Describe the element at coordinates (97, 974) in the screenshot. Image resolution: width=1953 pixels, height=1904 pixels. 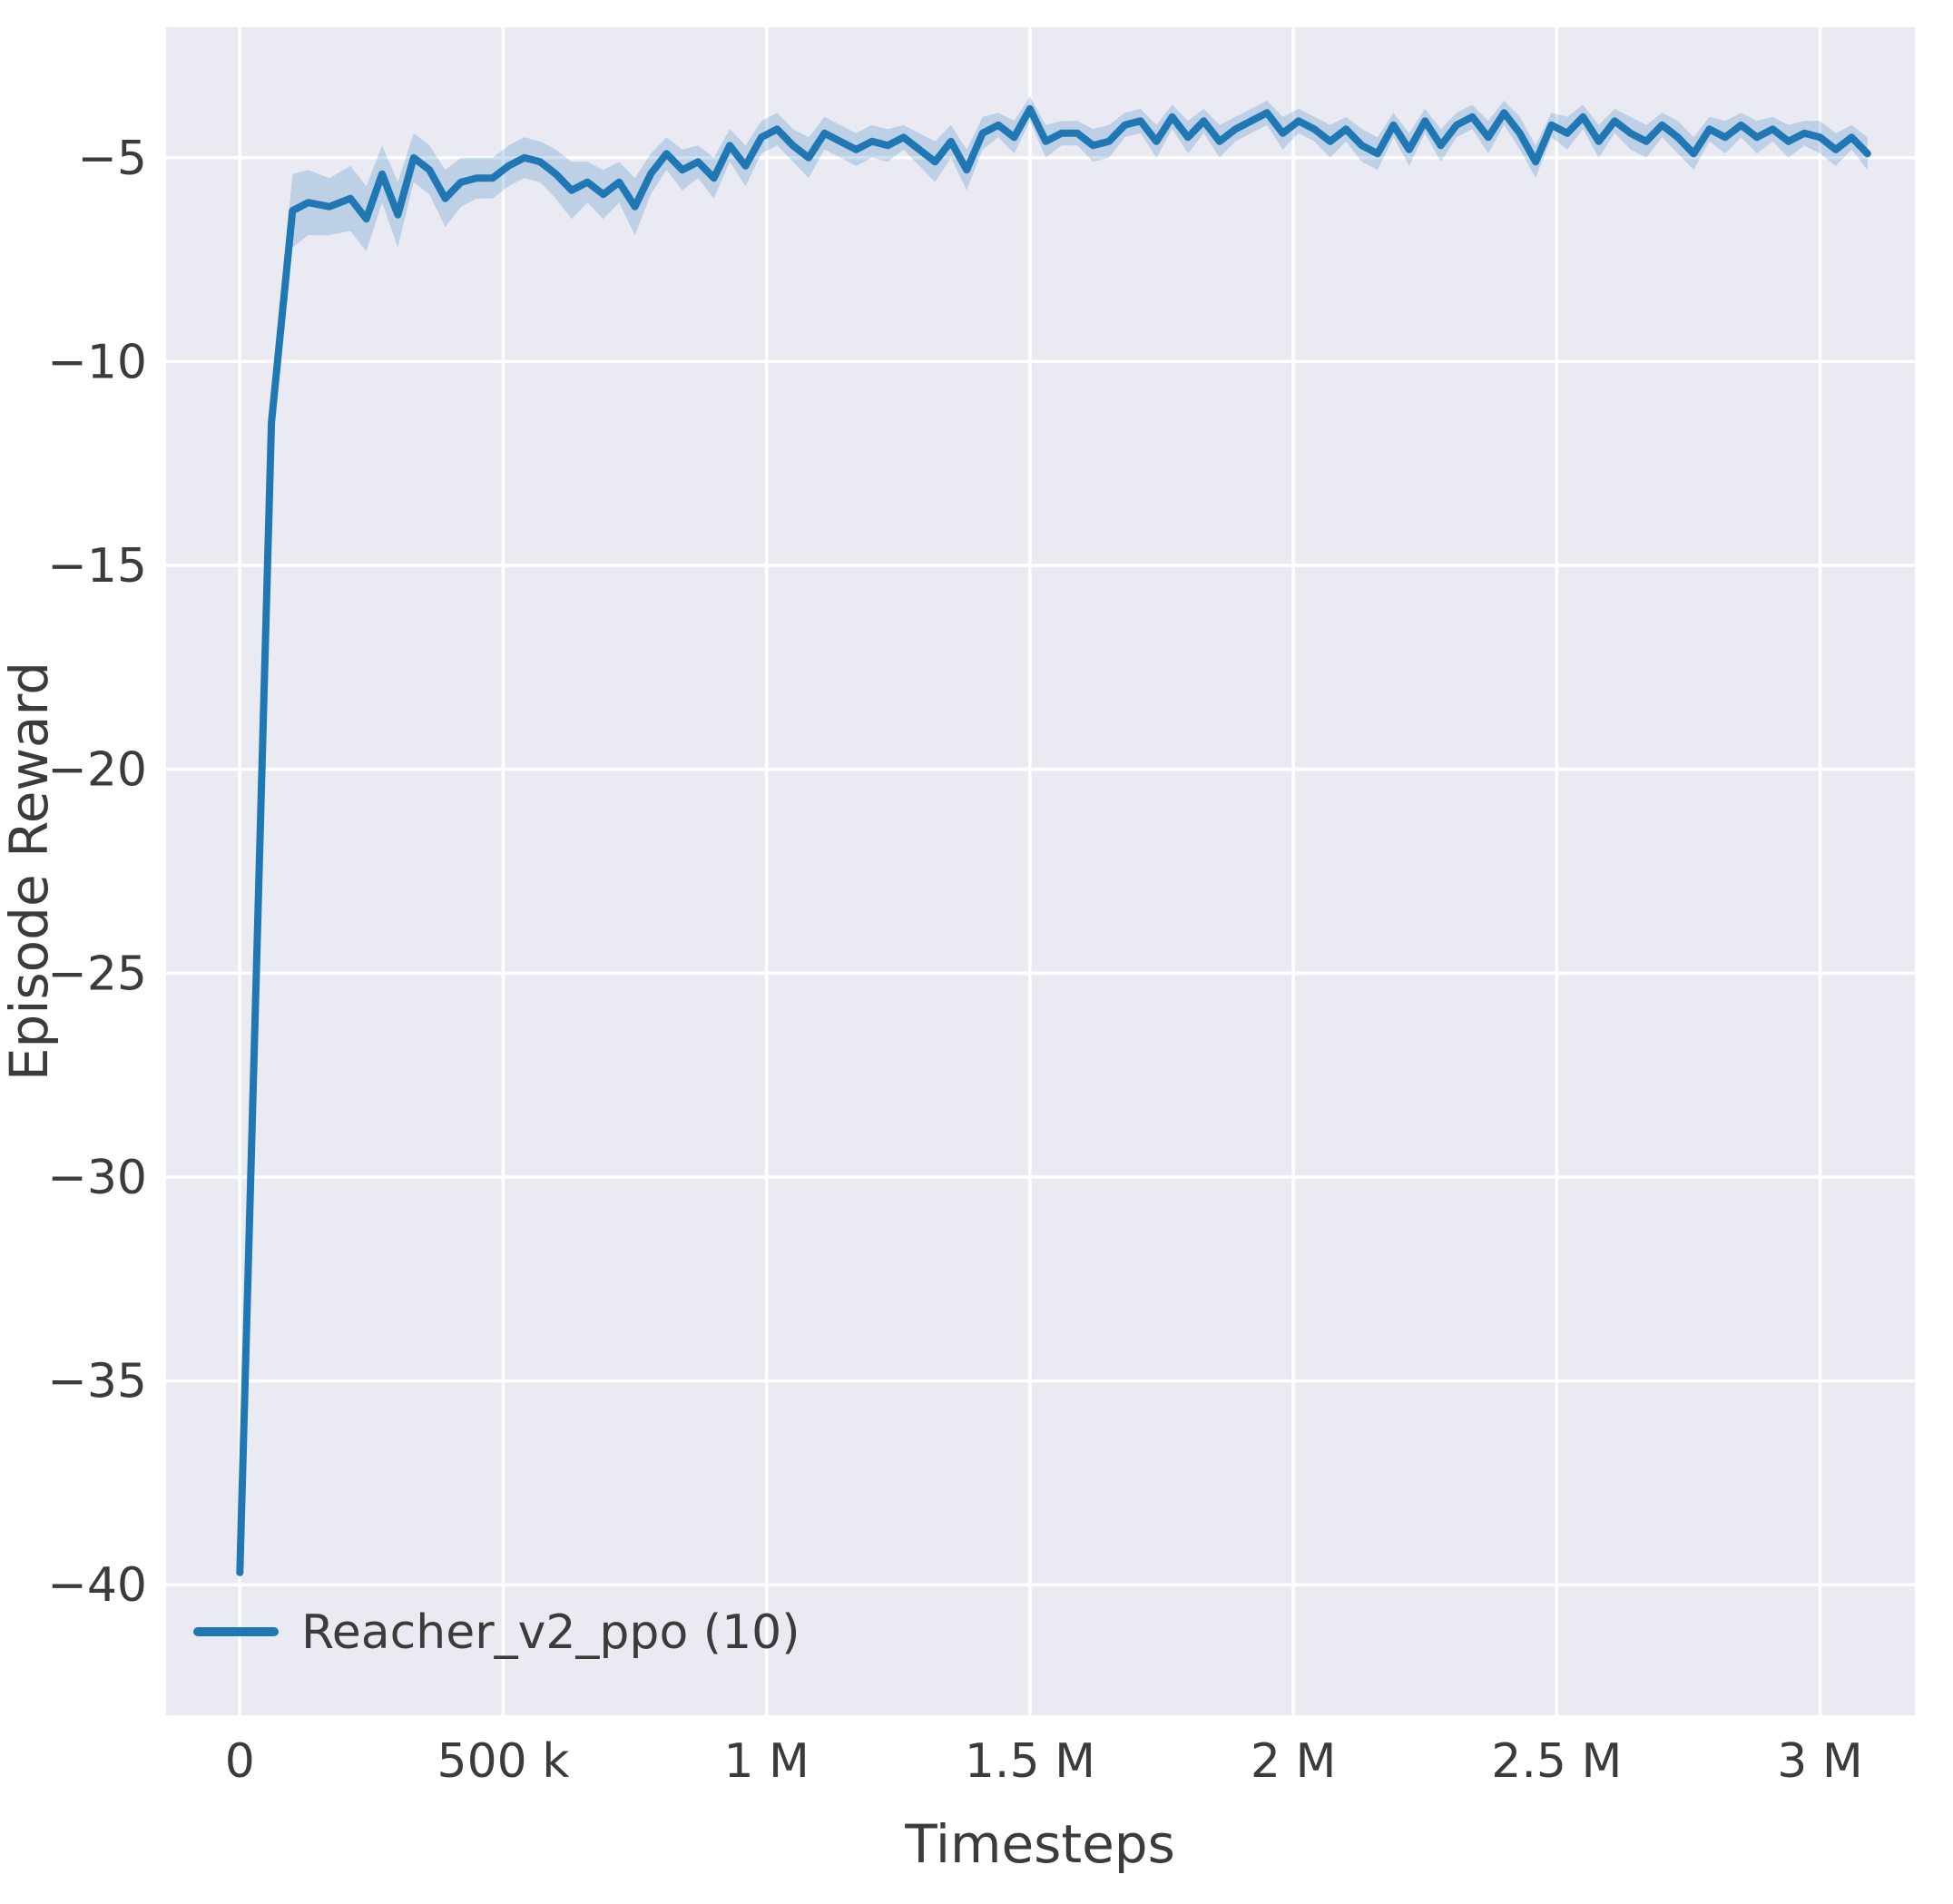
I see `y-tick-label: −25` at that location.